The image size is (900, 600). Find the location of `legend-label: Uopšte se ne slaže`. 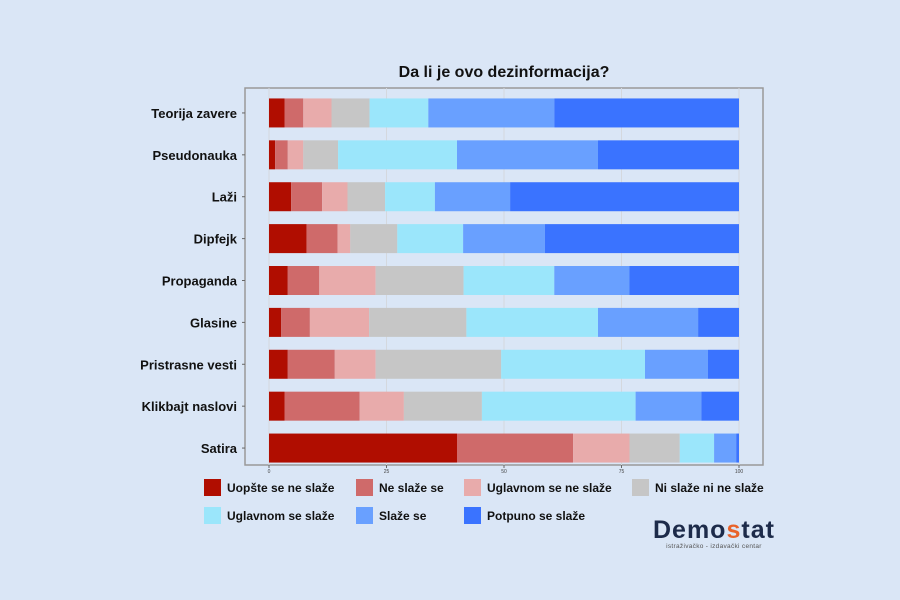

legend-label: Uopšte se ne slaže is located at coordinates (281, 487).